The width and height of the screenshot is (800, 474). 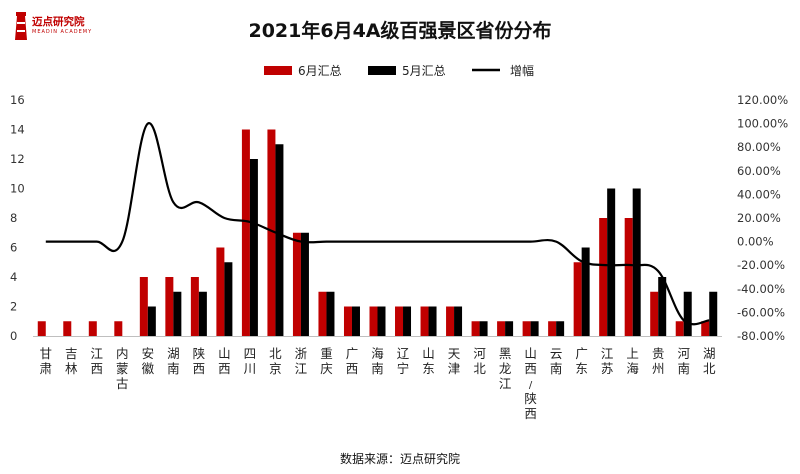 I want to click on x-tick-label: 海南, so click(x=377, y=361).